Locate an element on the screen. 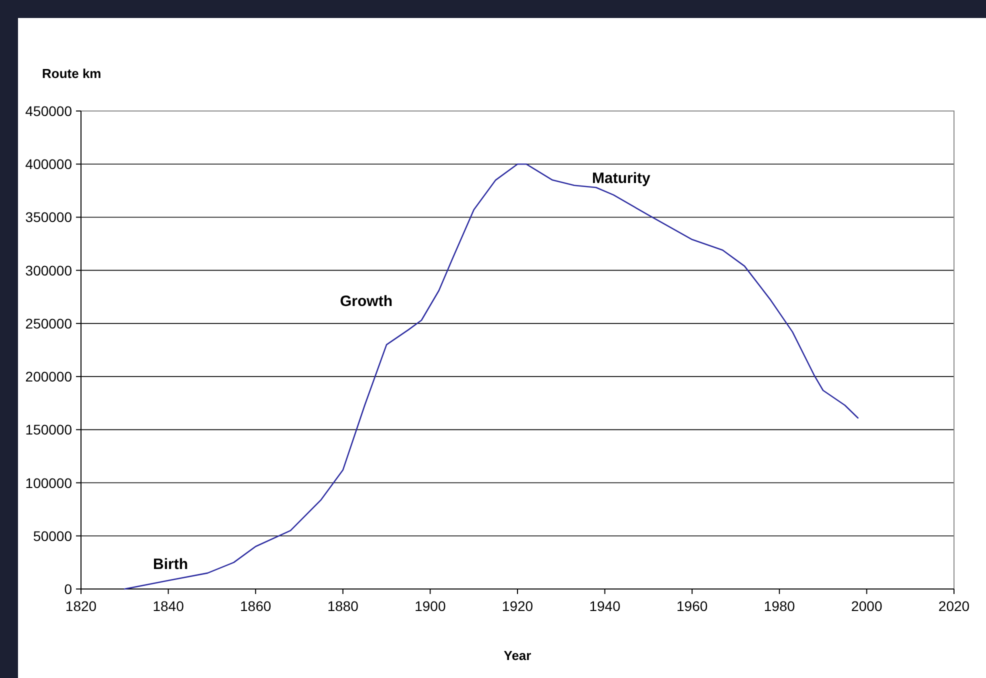 The width and height of the screenshot is (986, 678). x-tick-label: 1920 is located at coordinates (518, 606).